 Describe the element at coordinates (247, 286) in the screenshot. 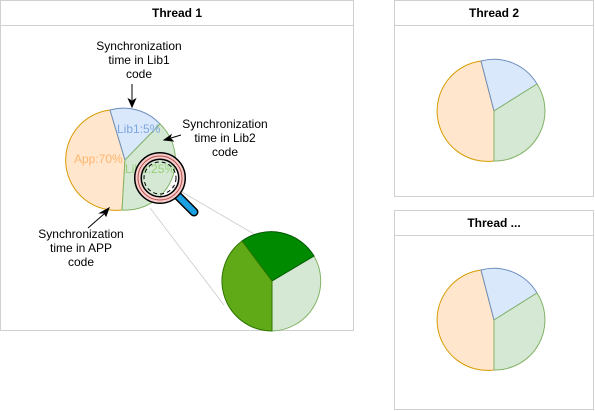

I see `zoom-slice-mid` at that location.